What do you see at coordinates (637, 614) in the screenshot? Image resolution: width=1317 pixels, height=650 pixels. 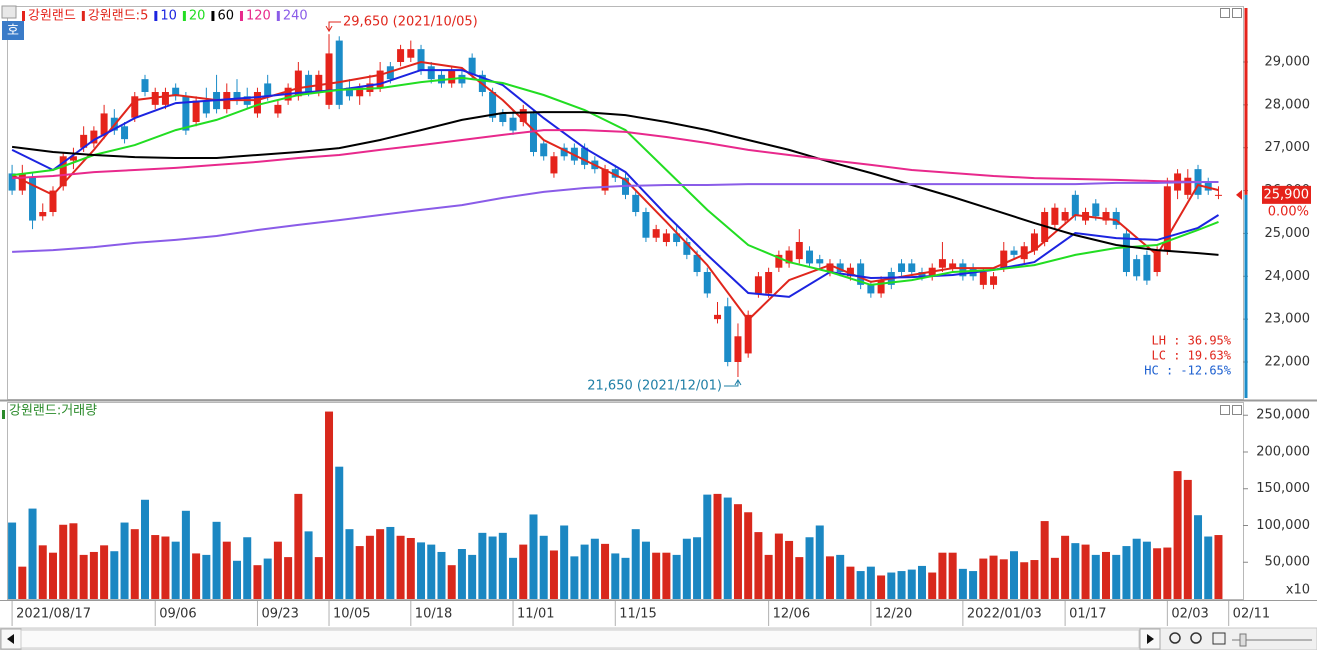 I see `x-tick-label: 11/15` at bounding box center [637, 614].